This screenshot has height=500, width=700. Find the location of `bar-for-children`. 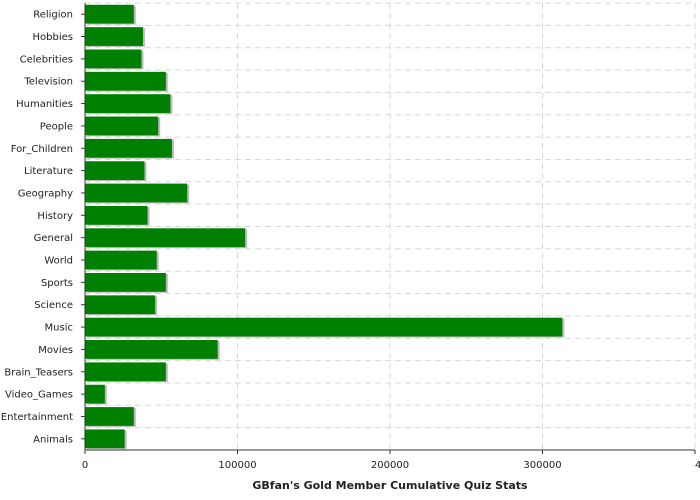

bar-for-children is located at coordinates (128, 148).